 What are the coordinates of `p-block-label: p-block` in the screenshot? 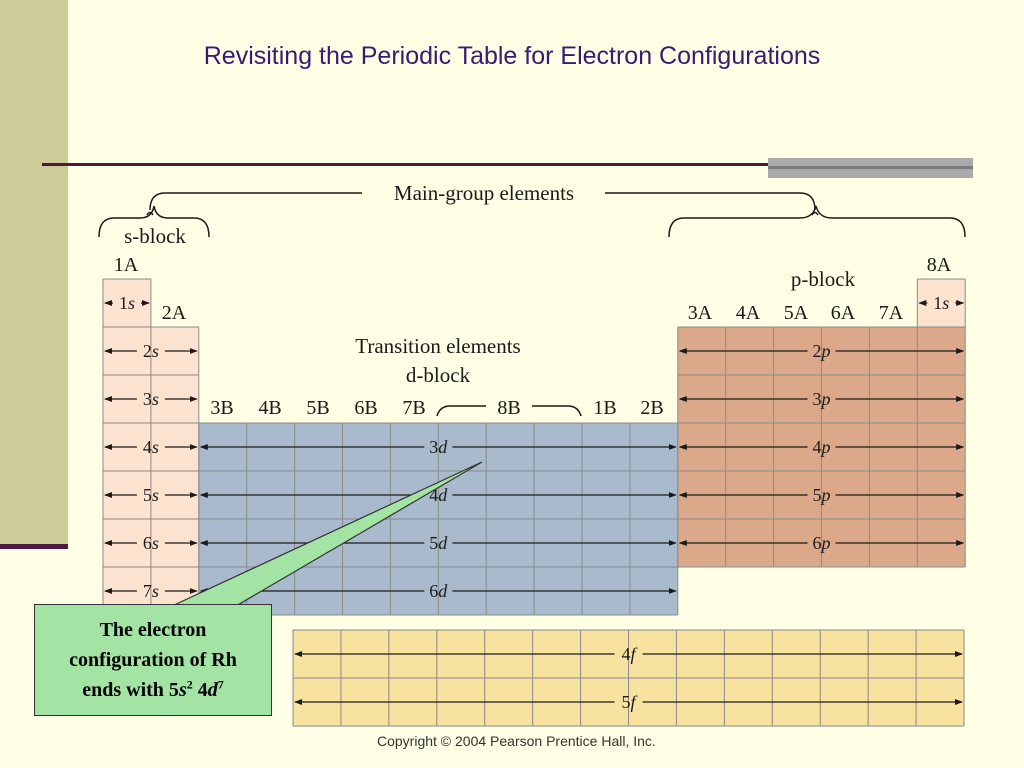 It's located at (823, 279).